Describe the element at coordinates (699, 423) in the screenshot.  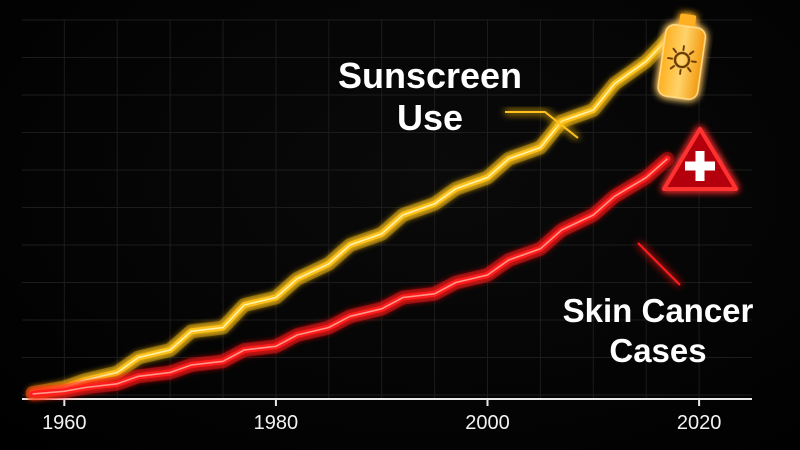
I see `x-tick-label: 2020` at that location.